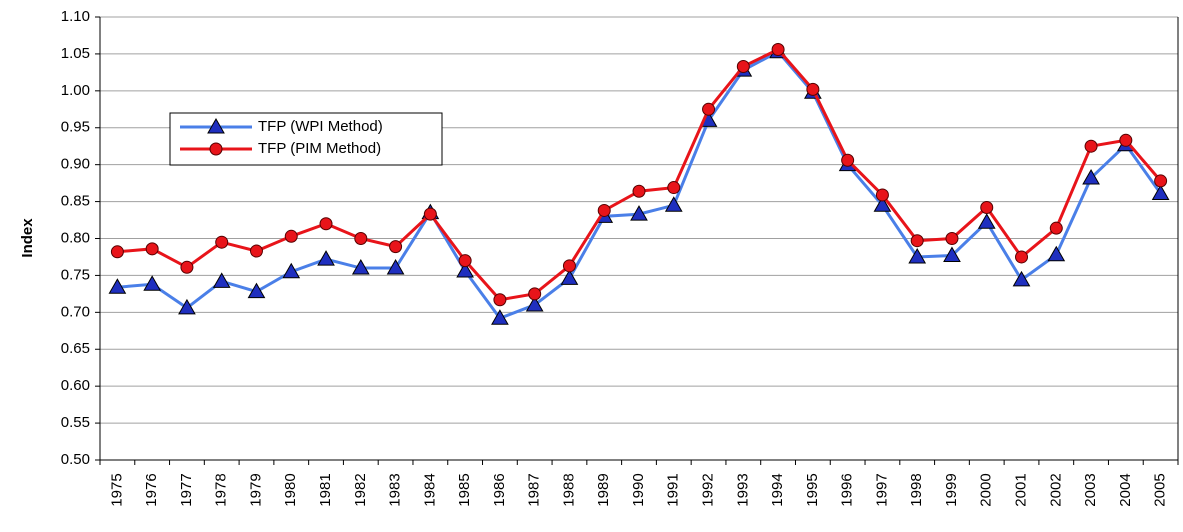  What do you see at coordinates (568, 489) in the screenshot?
I see `x-tick-label: 1988` at bounding box center [568, 489].